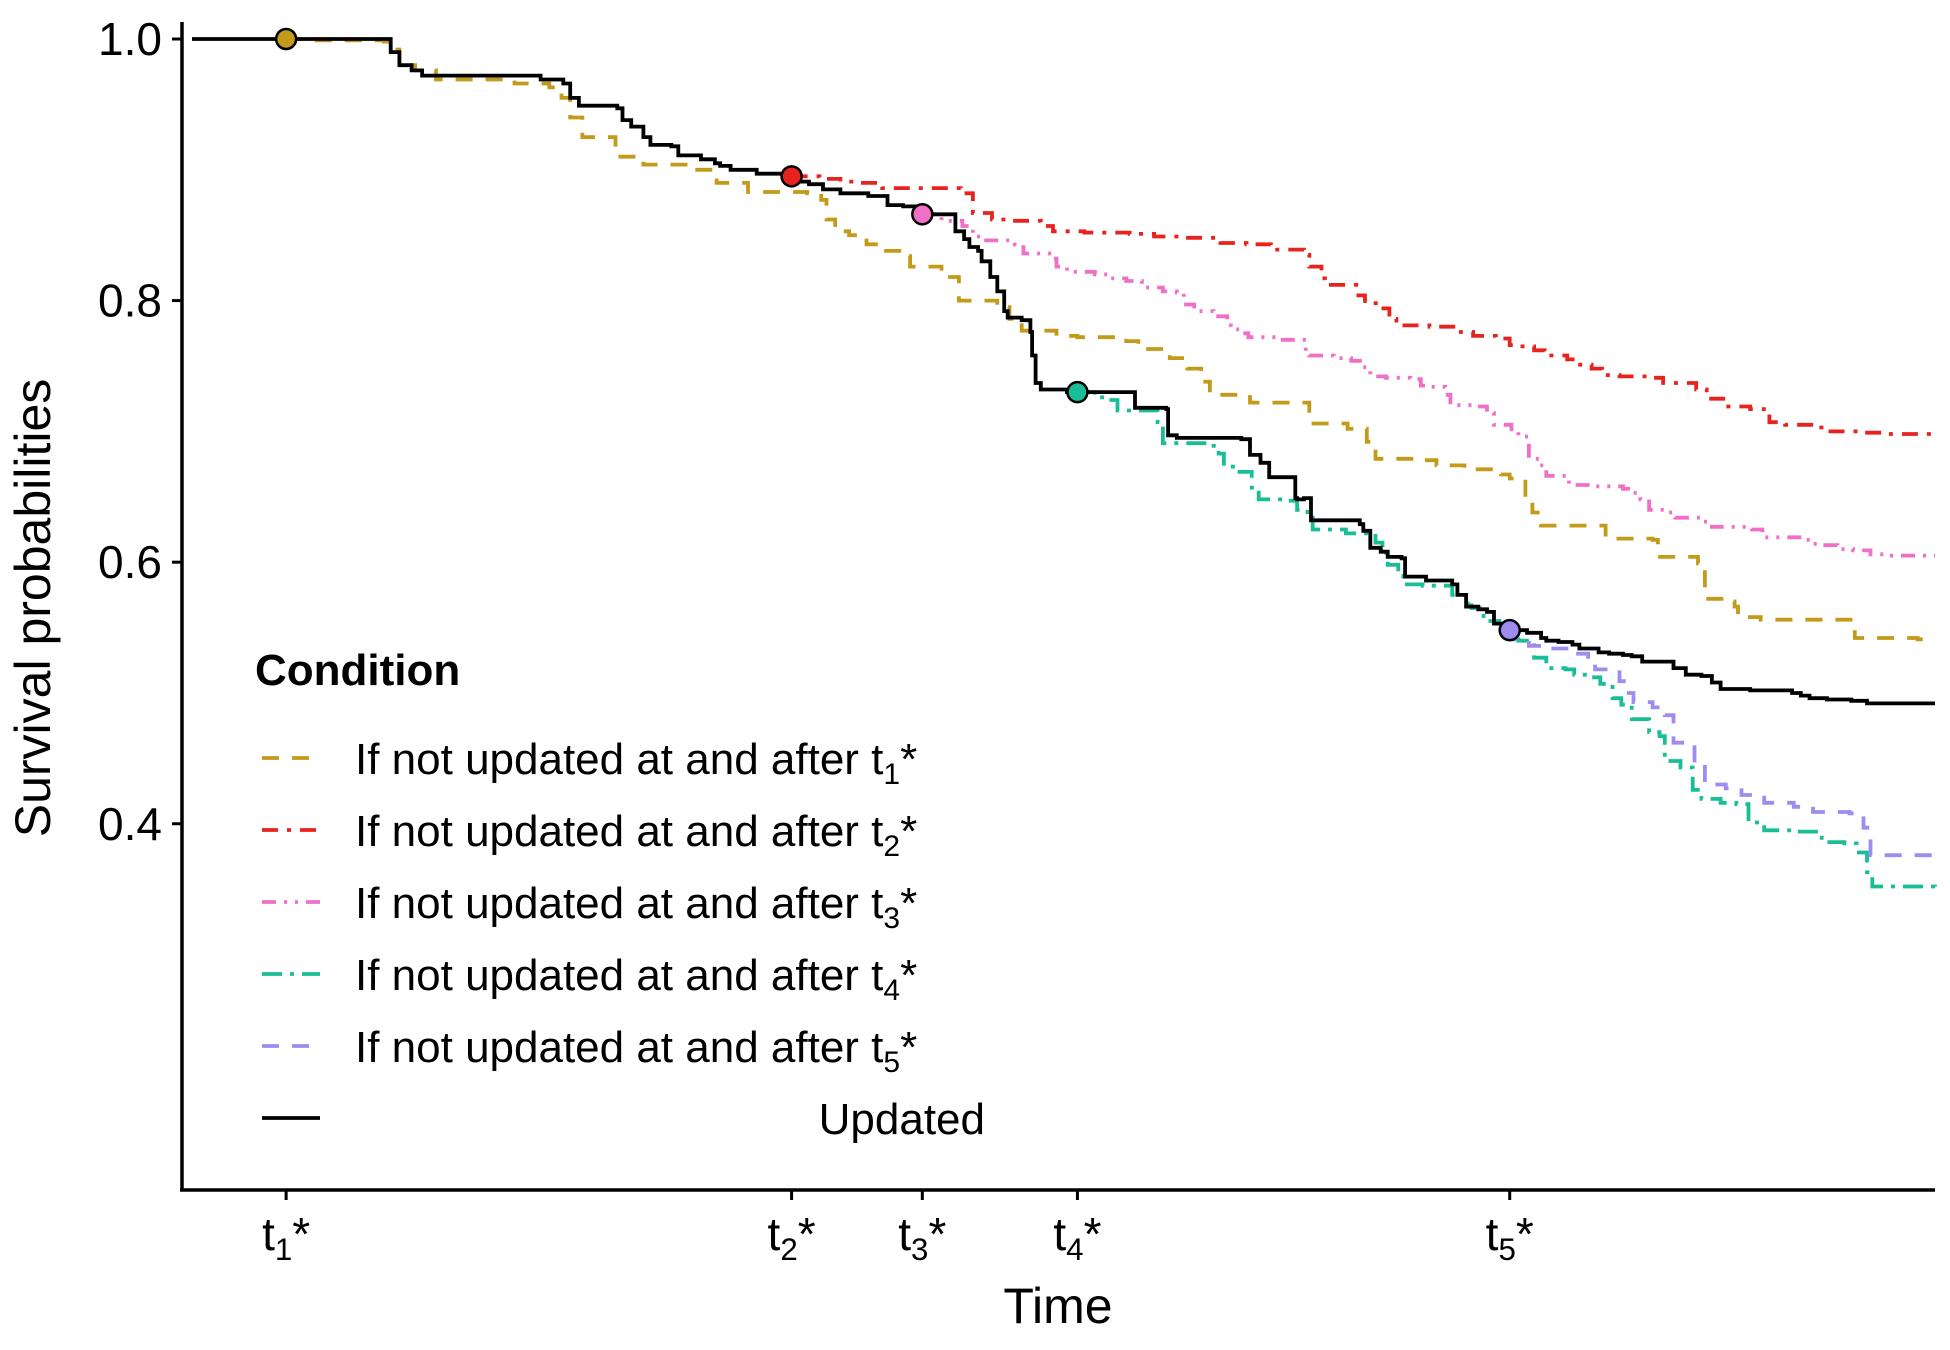 This screenshot has height=1350, width=1950. What do you see at coordinates (1510, 1237) in the screenshot?
I see `x-tick-label: t5*` at bounding box center [1510, 1237].